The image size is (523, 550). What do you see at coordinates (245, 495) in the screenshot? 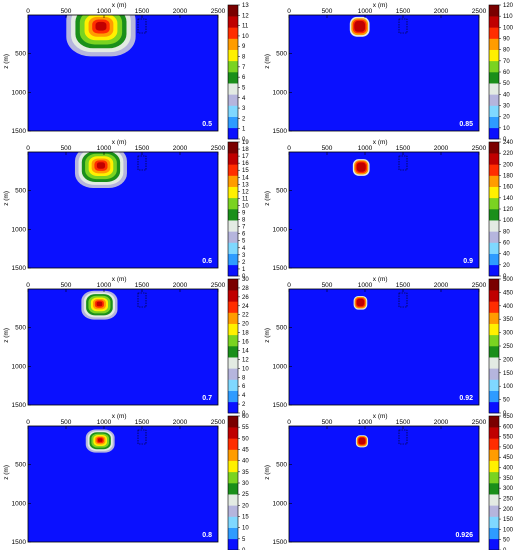
I see `colorbar-tick-label: 25` at bounding box center [245, 495].